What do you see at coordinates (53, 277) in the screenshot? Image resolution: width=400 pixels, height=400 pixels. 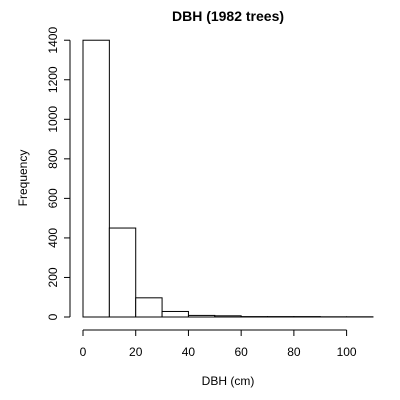 I see `y-tick-label-1: 200` at bounding box center [53, 277].